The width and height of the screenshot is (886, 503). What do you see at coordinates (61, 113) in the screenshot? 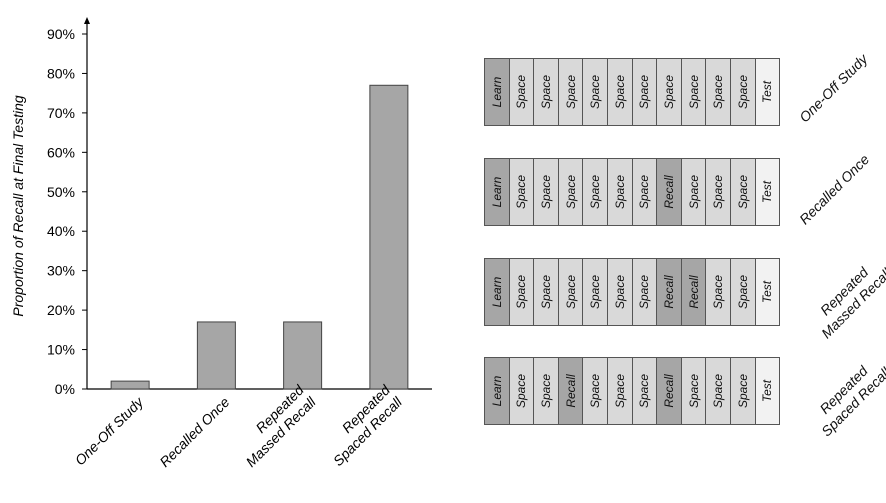
I see `y-tick-label: 70%` at bounding box center [61, 113].